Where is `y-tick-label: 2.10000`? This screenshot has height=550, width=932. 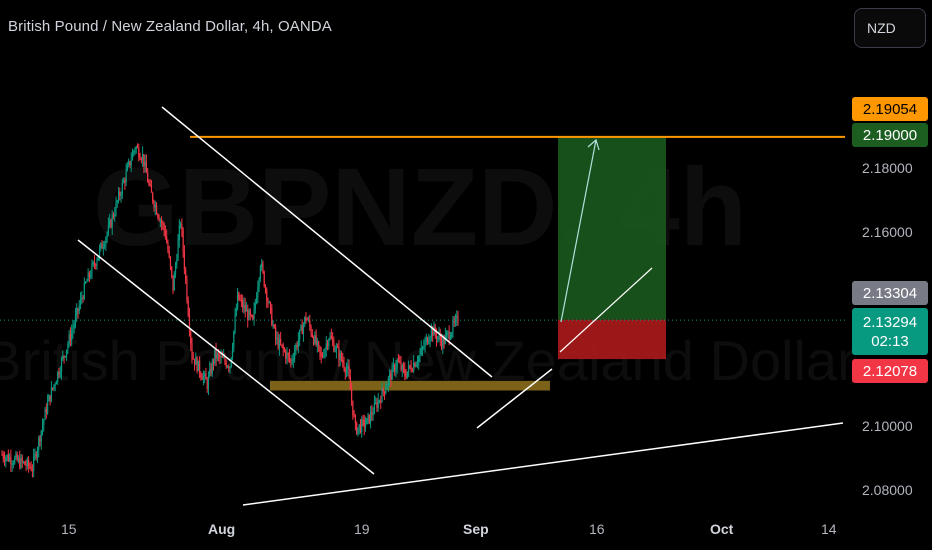
y-tick-label: 2.10000 is located at coordinates (887, 426).